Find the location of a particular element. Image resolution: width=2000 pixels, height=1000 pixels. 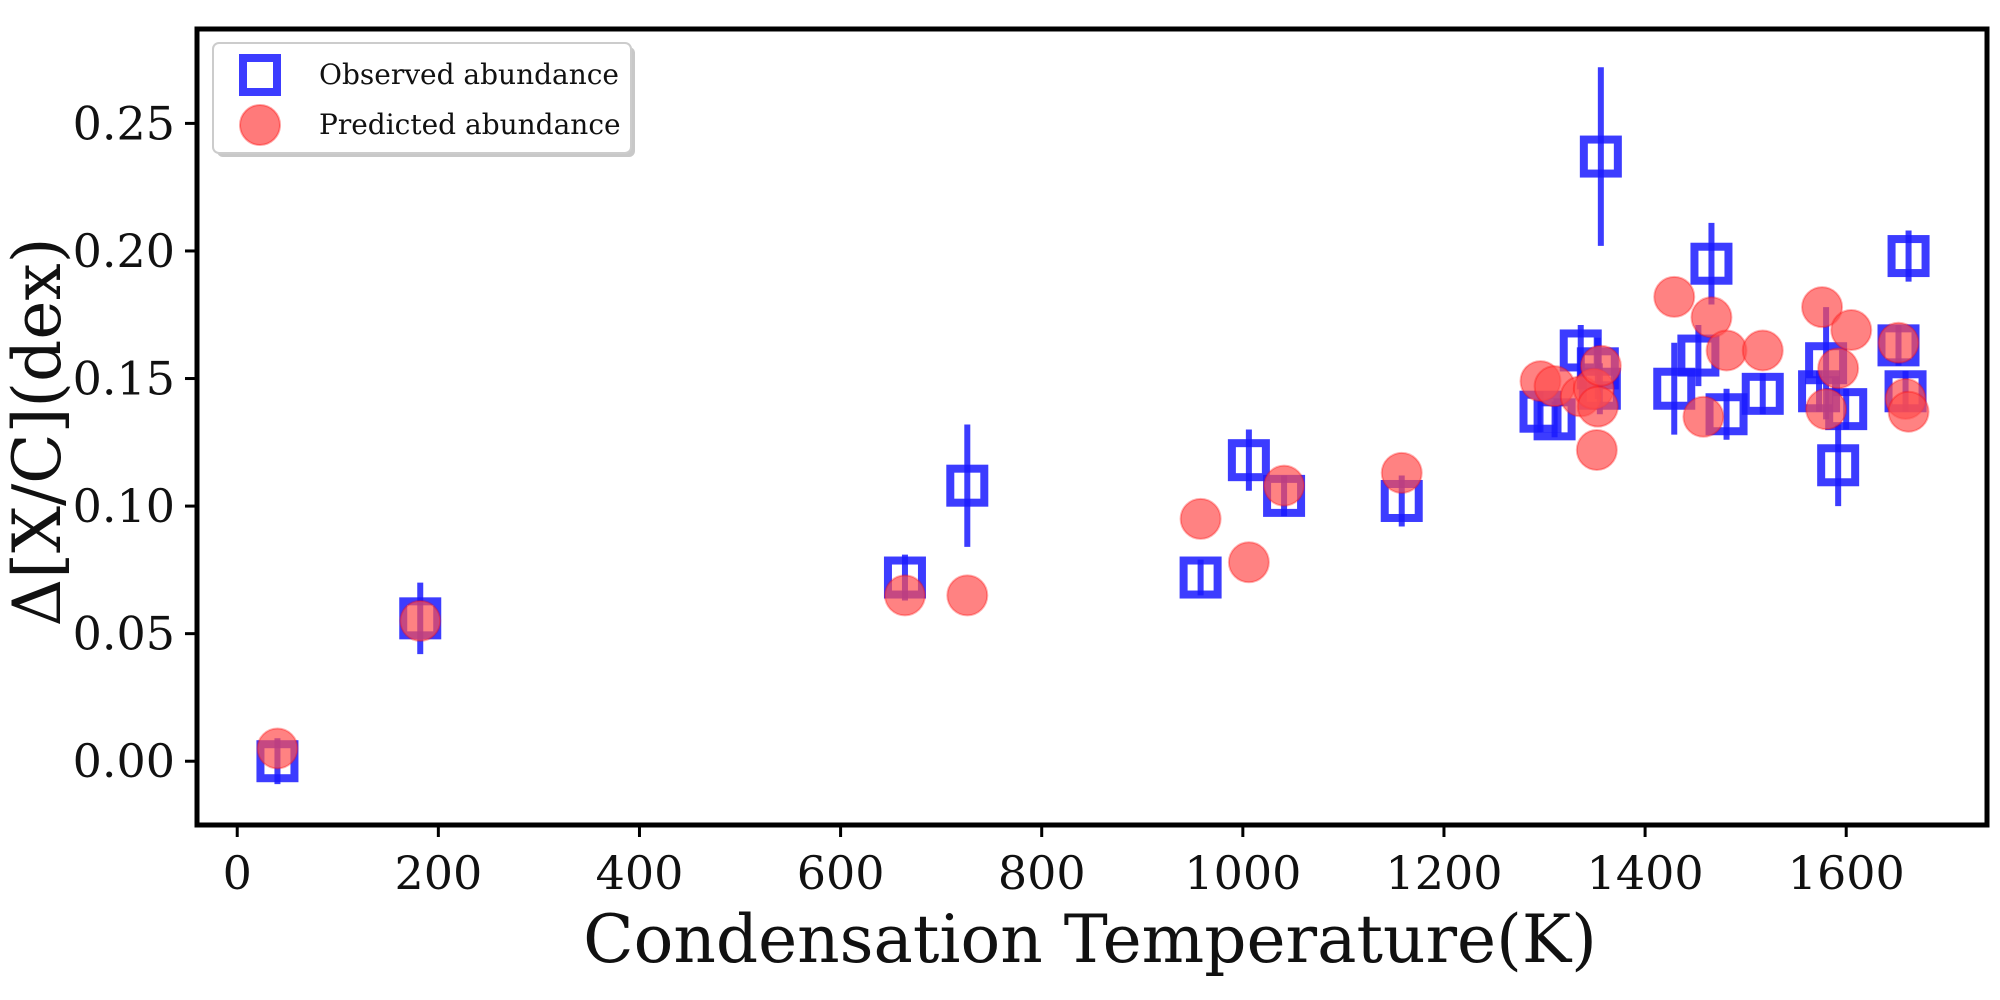

legend-label-predicted: Predicted abundance is located at coordinates (470, 124).